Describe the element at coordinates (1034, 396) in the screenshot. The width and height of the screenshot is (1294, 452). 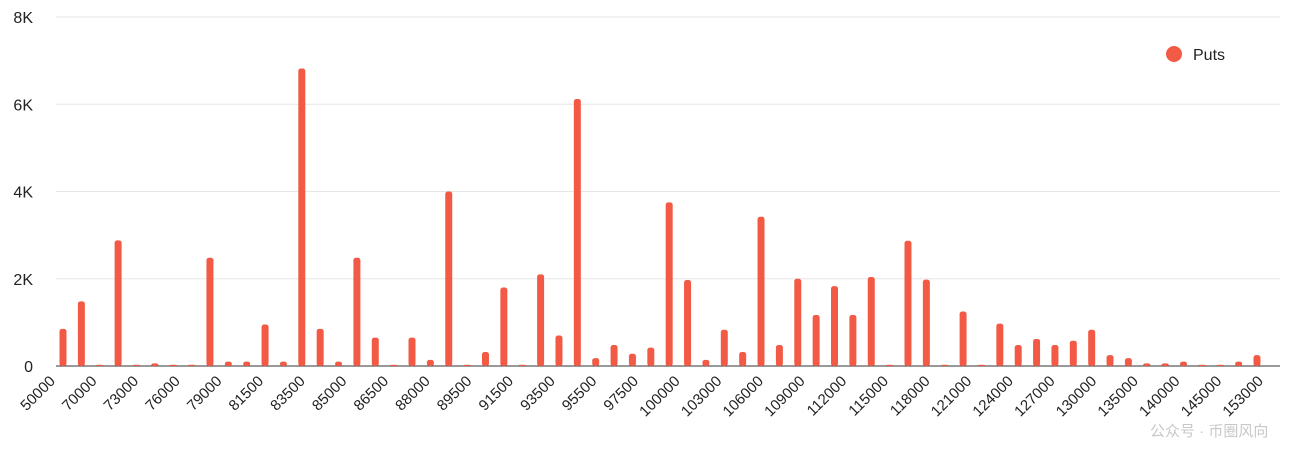
I see `x-tick-label: 127000` at that location.